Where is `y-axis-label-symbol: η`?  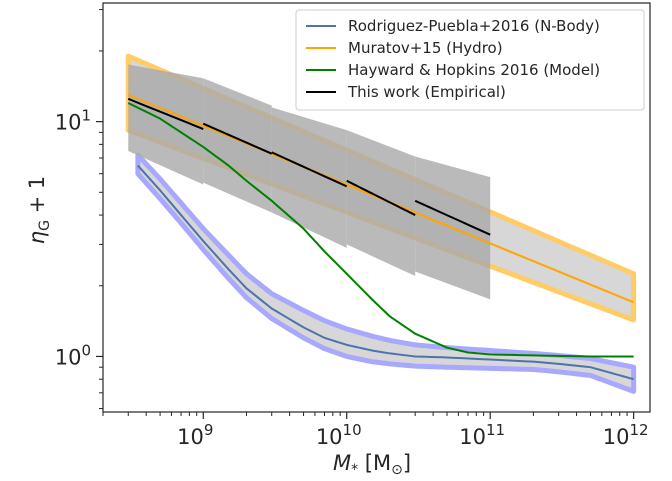 y-axis-label-symbol: η is located at coordinates (37, 237).